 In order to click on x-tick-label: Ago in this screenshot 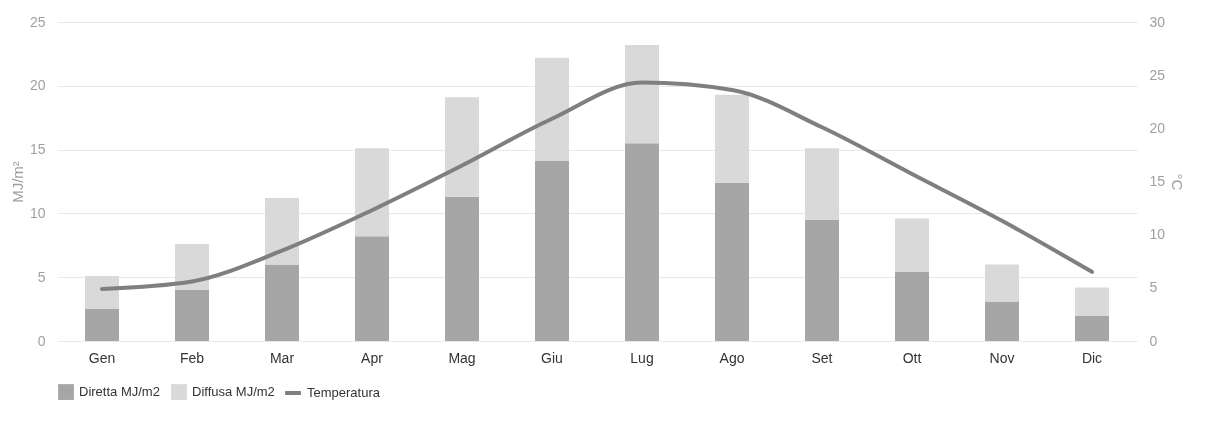, I will do `click(732, 357)`.